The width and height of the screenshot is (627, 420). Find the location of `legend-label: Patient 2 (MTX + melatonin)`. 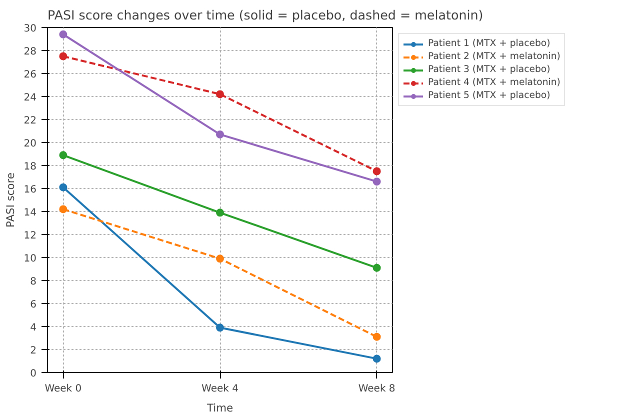

legend-label: Patient 2 (MTX + melatonin) is located at coordinates (494, 56).